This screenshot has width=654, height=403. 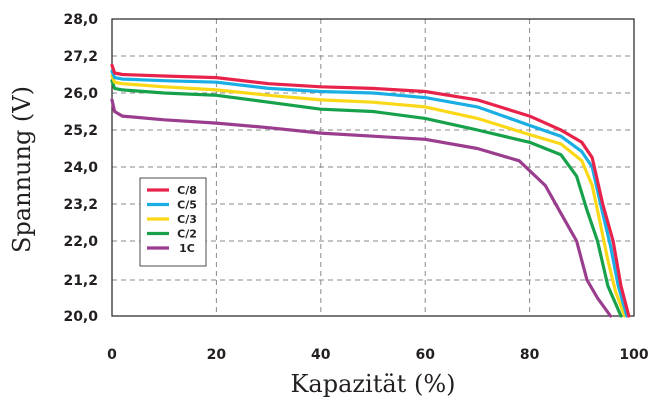 What do you see at coordinates (80, 57) in the screenshot?
I see `y-tick-label: 27,2` at bounding box center [80, 57].